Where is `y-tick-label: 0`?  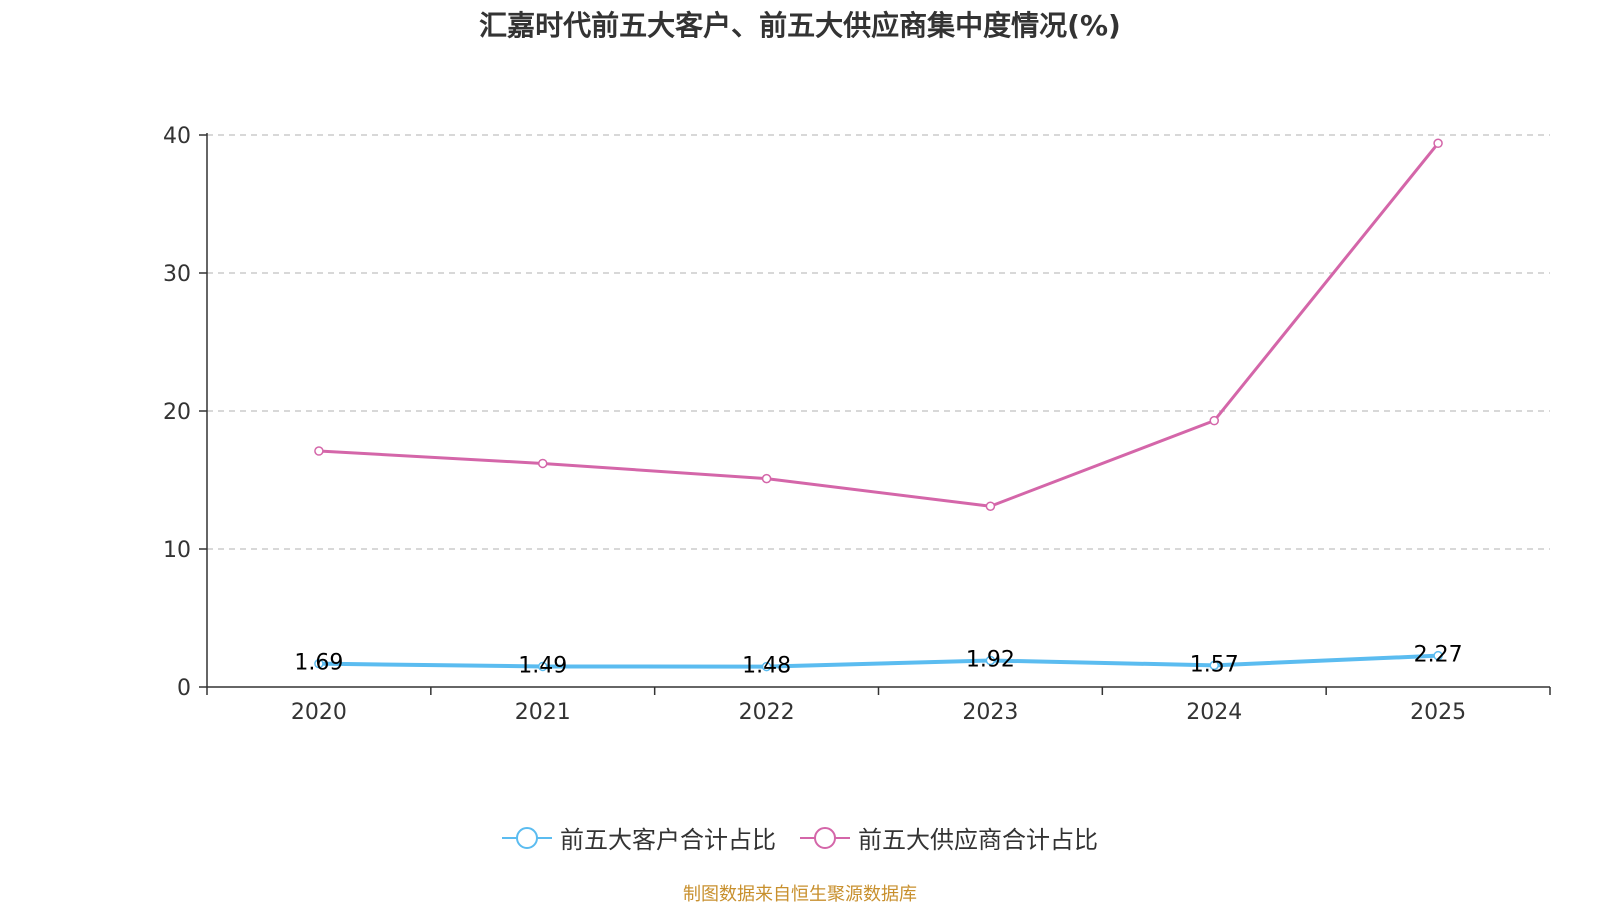
y-tick-label: 0 is located at coordinates (184, 688).